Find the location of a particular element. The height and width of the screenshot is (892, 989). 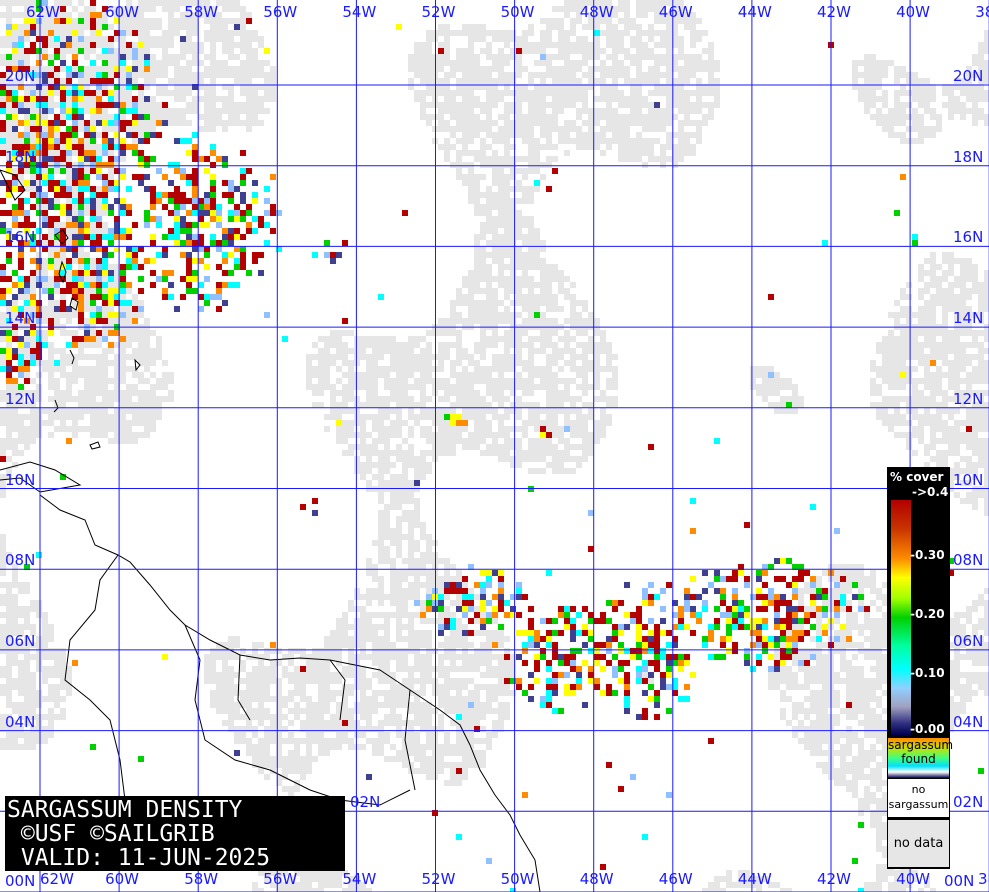

latitude-label-left: 04N is located at coordinates (20, 721).